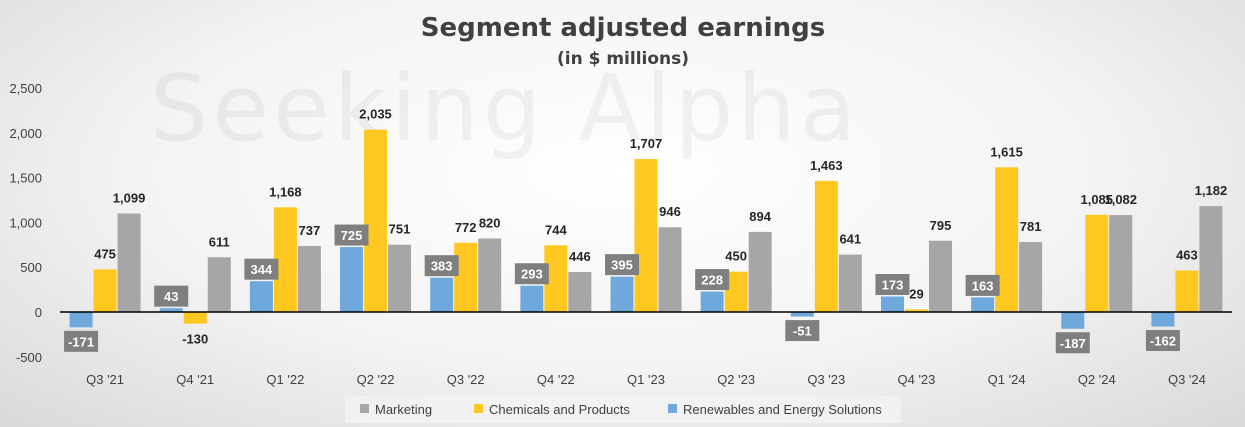  What do you see at coordinates (782, 409) in the screenshot?
I see `legend-label-renewables-and-energy-solutions: Renewables and Energy Solutions` at bounding box center [782, 409].